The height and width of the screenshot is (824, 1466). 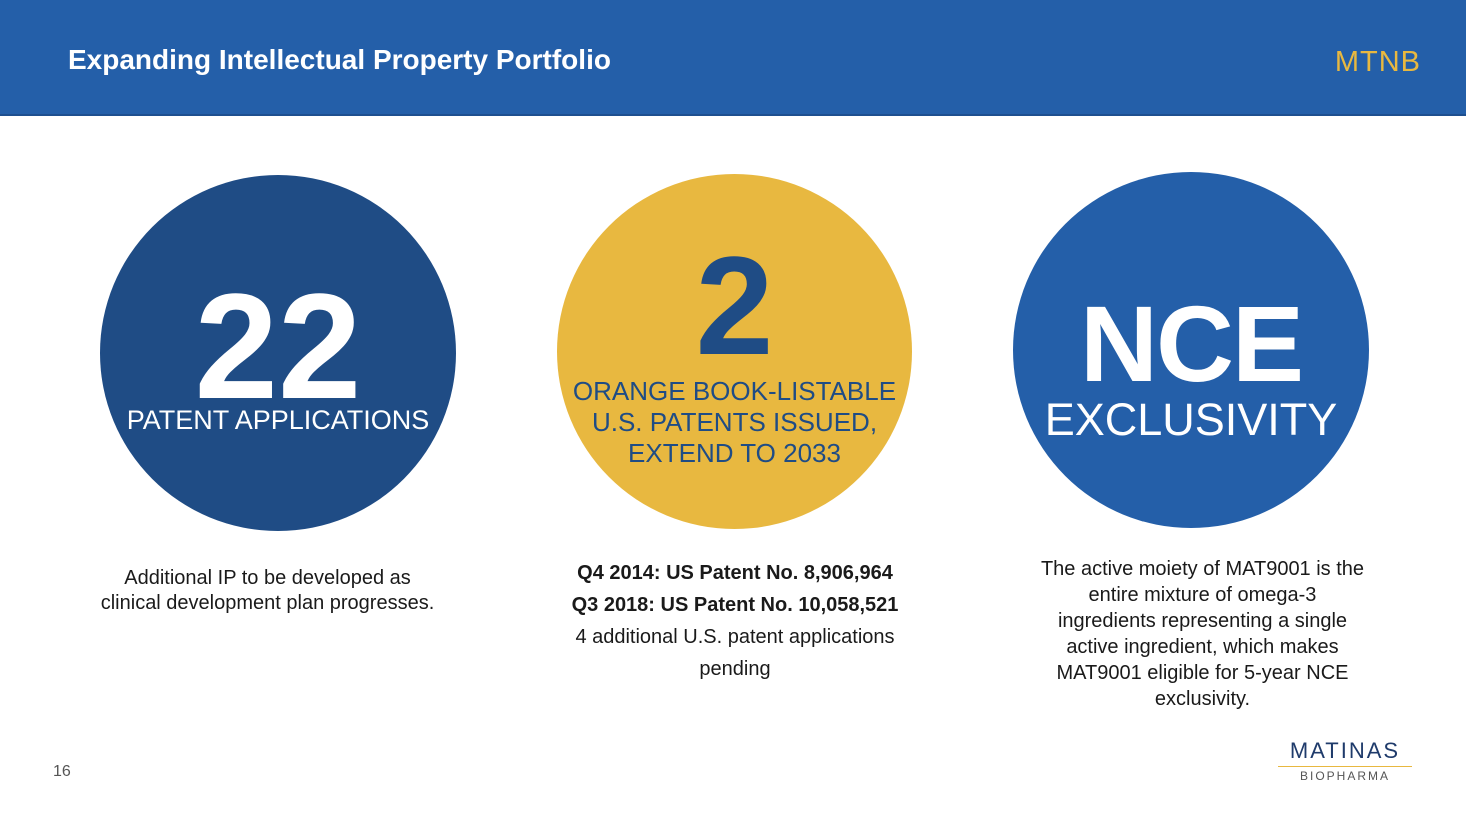 What do you see at coordinates (1345, 766) in the screenshot?
I see `logo-divider` at bounding box center [1345, 766].